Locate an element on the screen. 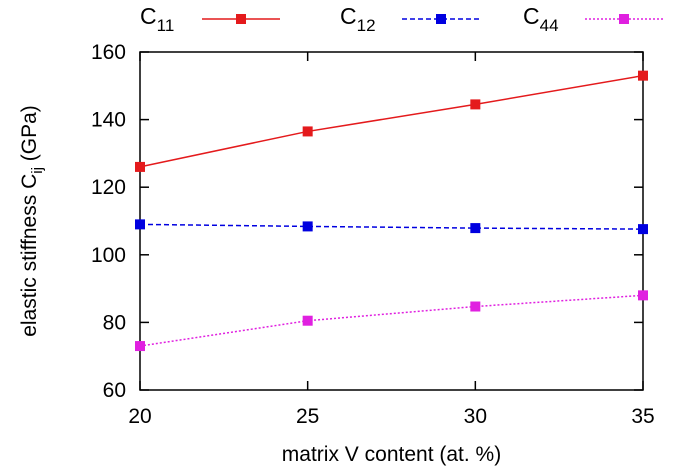  y-axis-label-sub: ij is located at coordinates (37, 170).